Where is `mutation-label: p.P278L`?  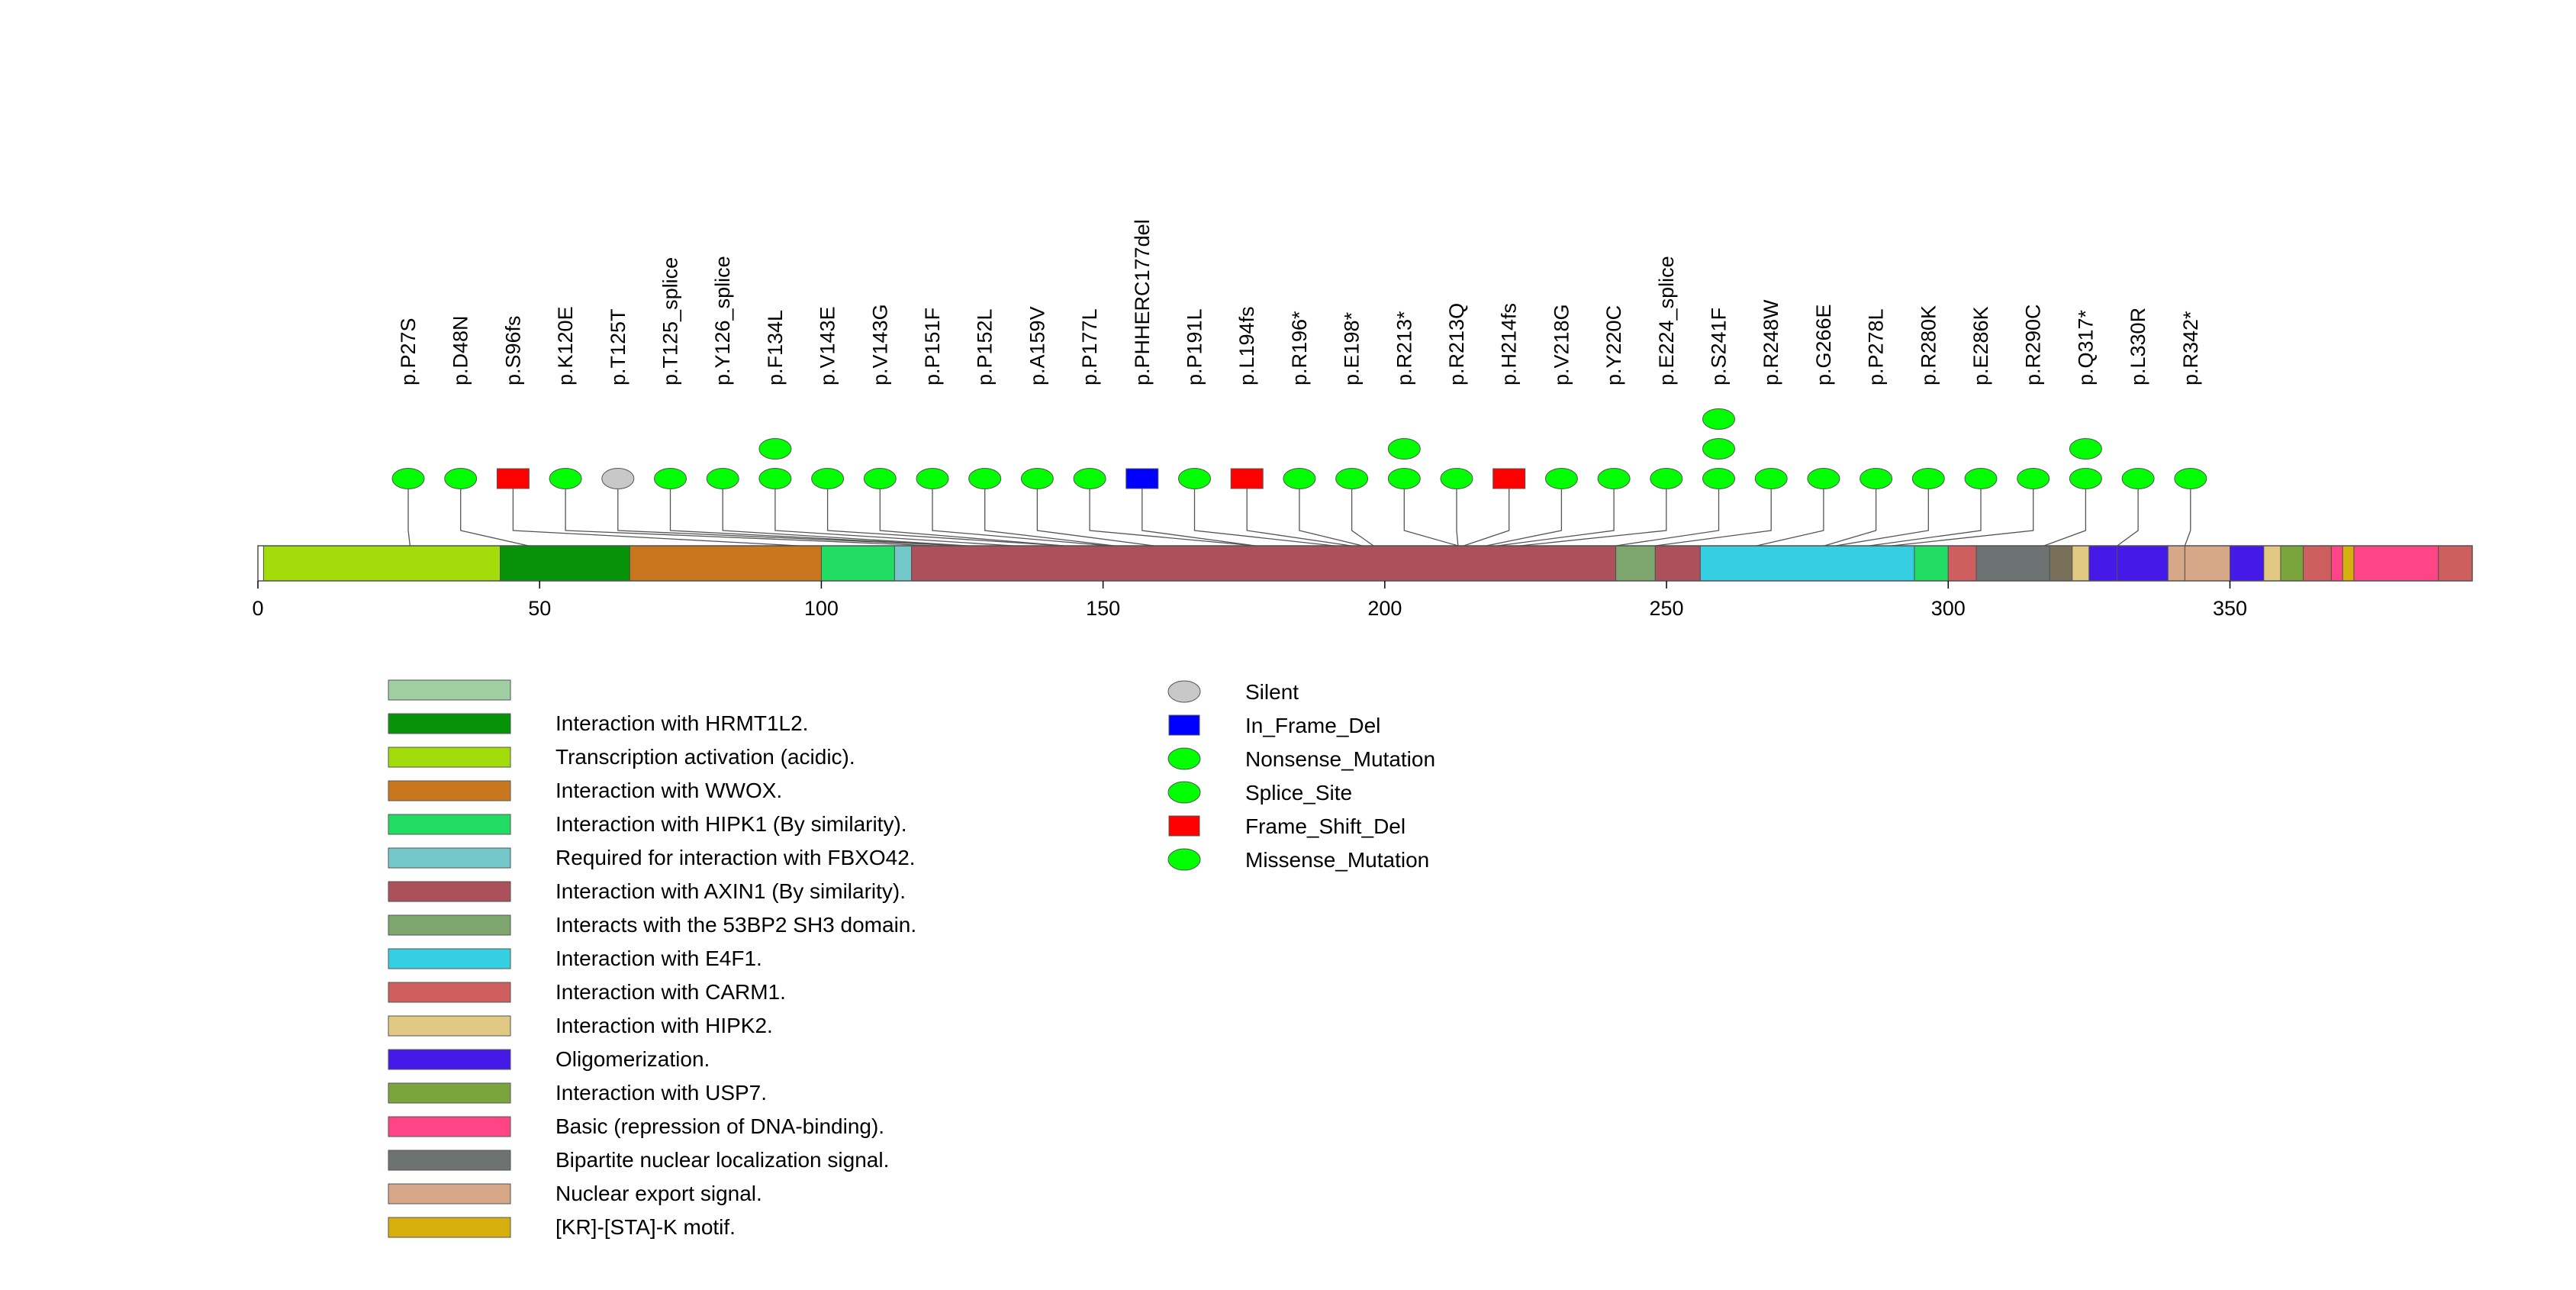
mutation-label: p.P278L is located at coordinates (1876, 346).